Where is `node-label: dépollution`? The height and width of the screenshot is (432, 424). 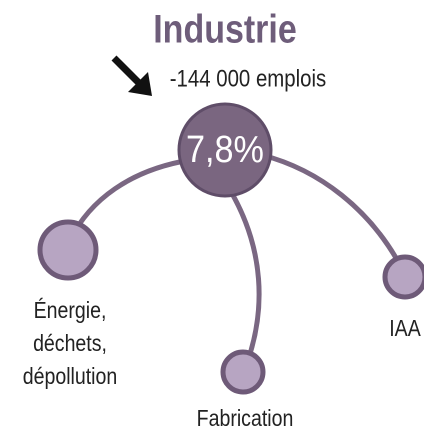 node-label: dépollution is located at coordinates (70, 377).